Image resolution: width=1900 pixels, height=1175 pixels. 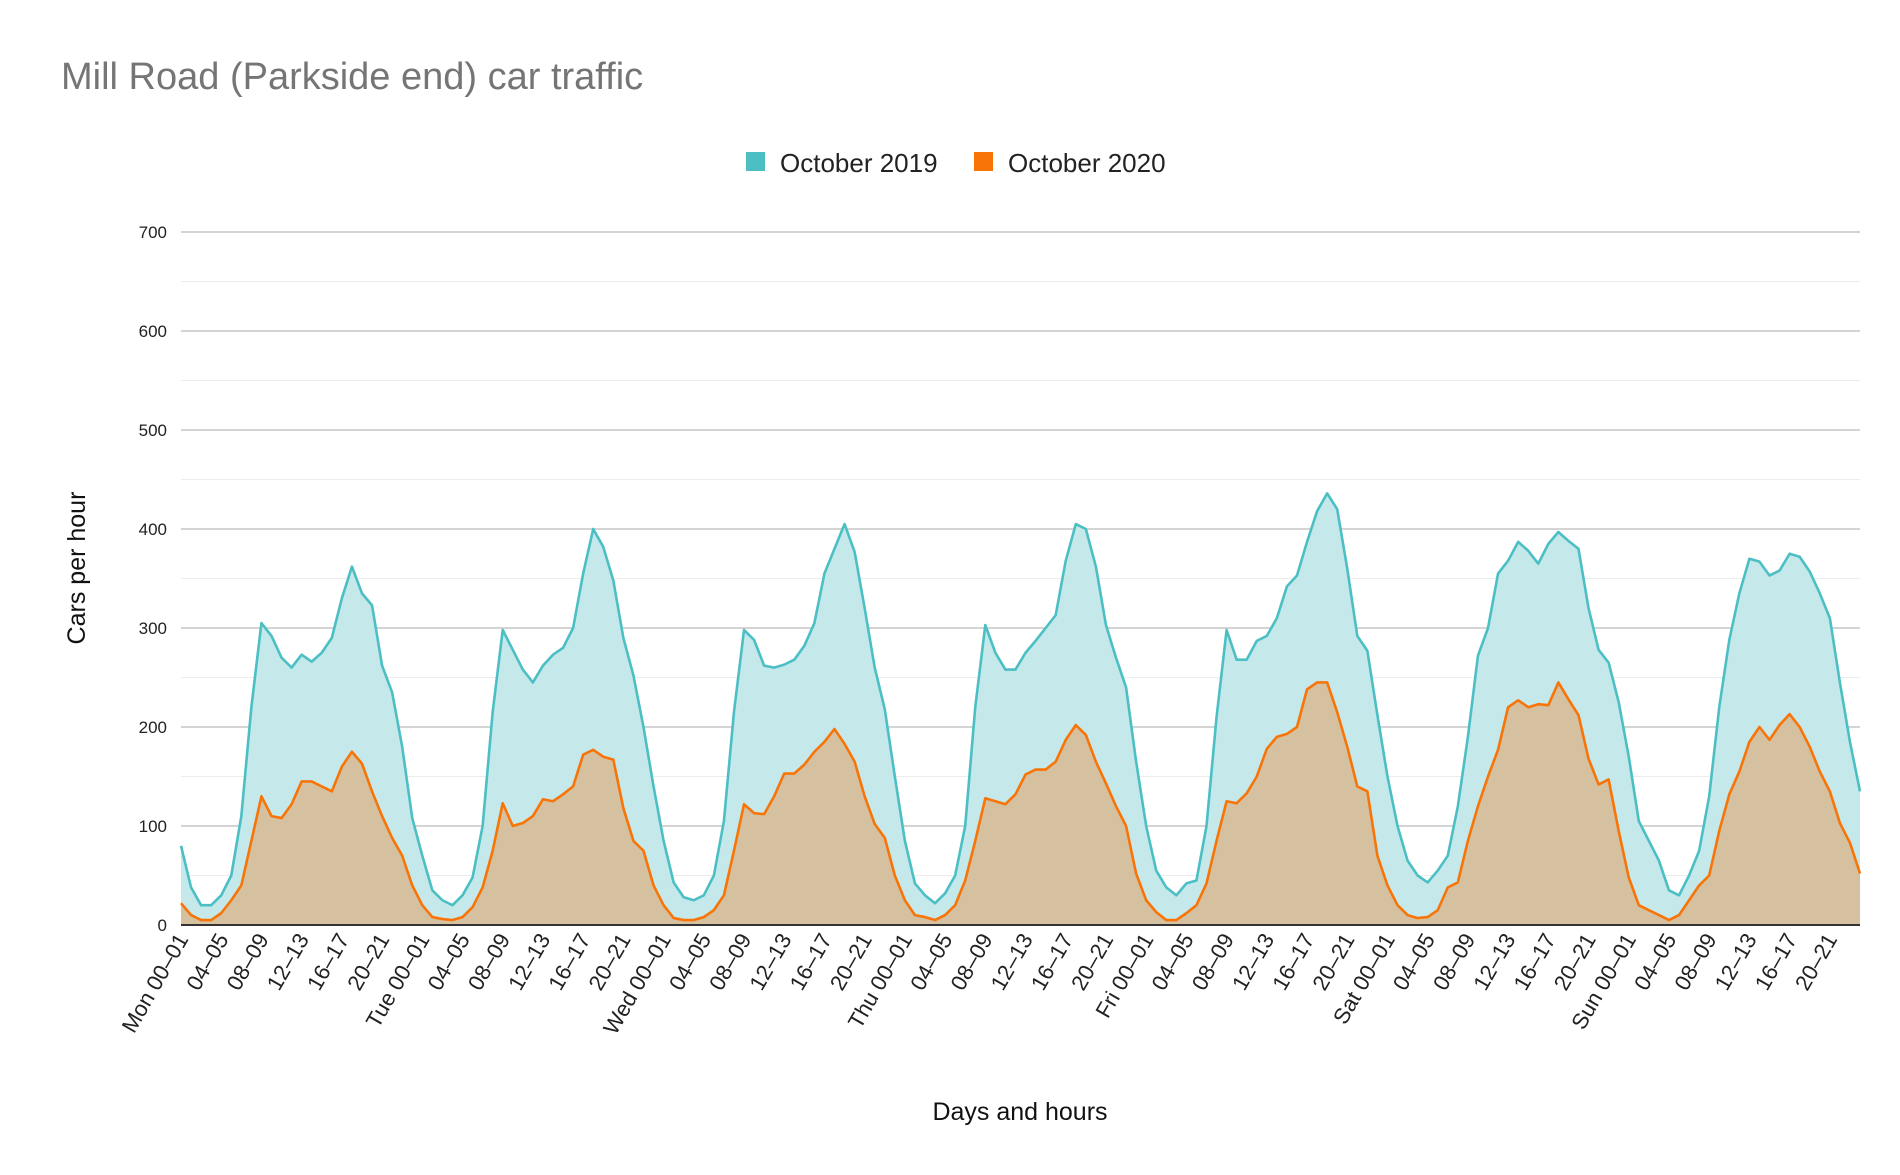 What do you see at coordinates (352, 77) in the screenshot?
I see `chart-title: Mill Road (Parkside end) car traffic` at bounding box center [352, 77].